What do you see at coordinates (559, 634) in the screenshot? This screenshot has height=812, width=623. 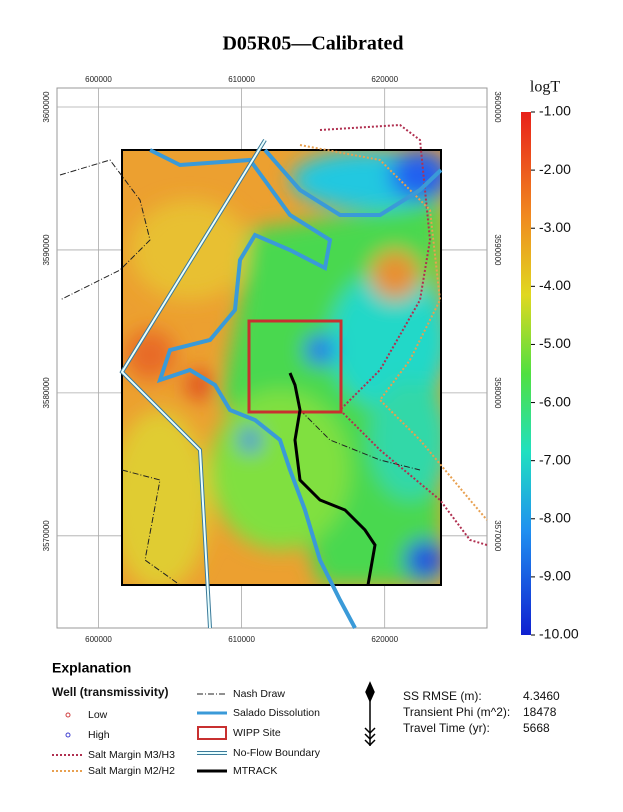 I see `colorbar-tick-label: -10.00` at bounding box center [559, 634].